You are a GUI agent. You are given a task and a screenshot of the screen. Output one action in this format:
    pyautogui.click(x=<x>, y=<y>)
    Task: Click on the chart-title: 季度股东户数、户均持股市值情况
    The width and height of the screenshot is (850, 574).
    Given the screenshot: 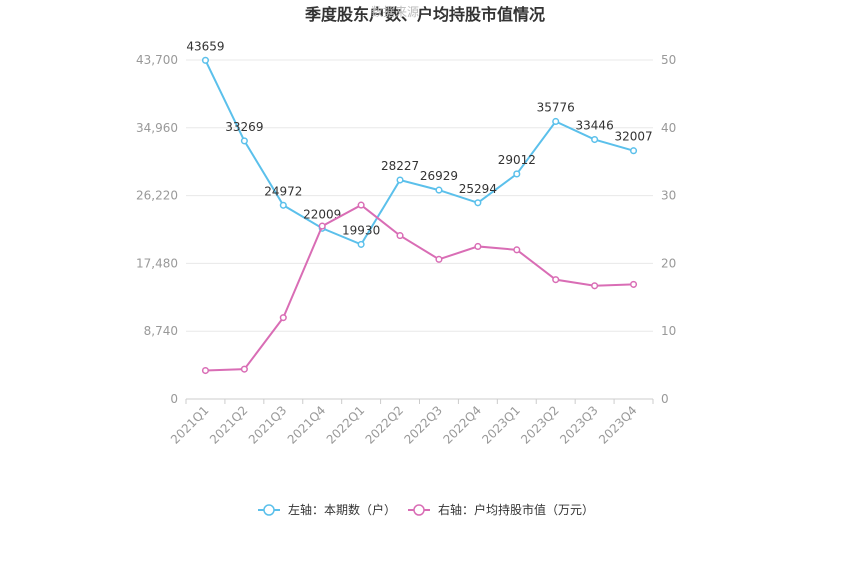 What is the action you would take?
    pyautogui.click(x=424, y=14)
    